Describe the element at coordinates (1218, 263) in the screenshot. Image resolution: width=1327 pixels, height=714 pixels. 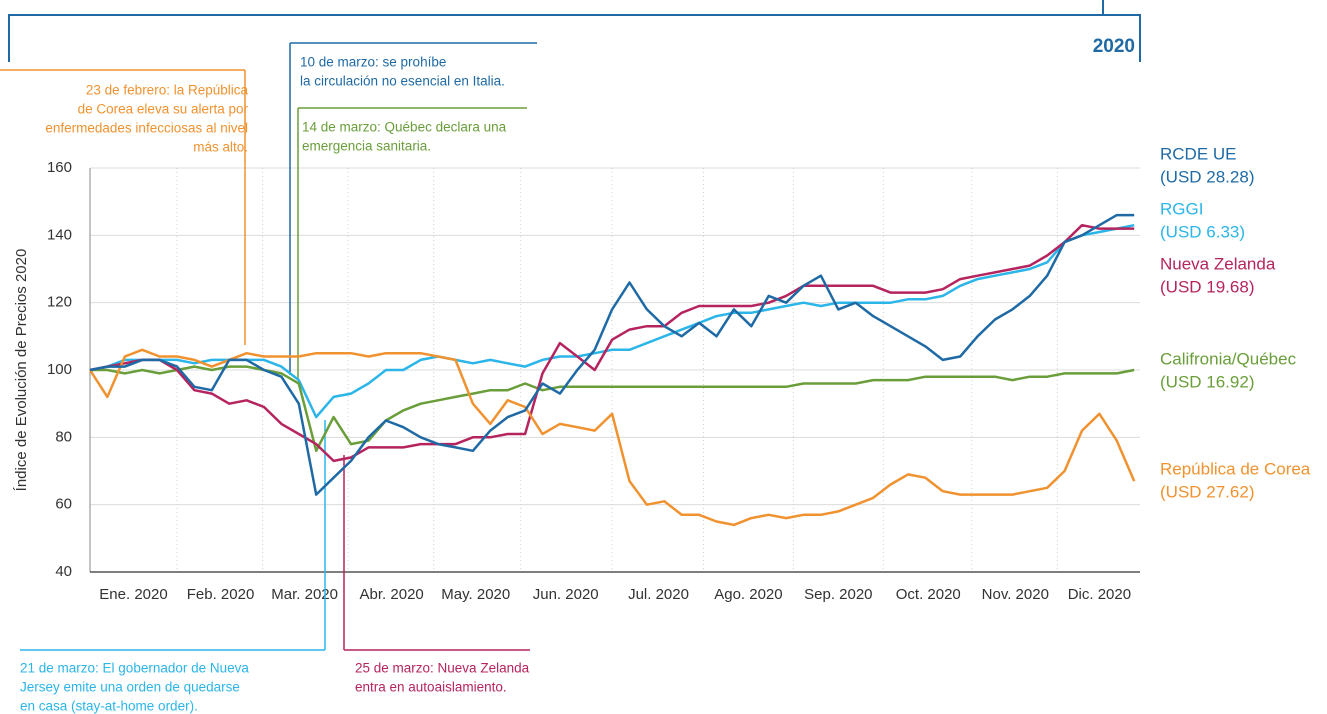
I see `legend-name: Nueva Zelanda` at that location.